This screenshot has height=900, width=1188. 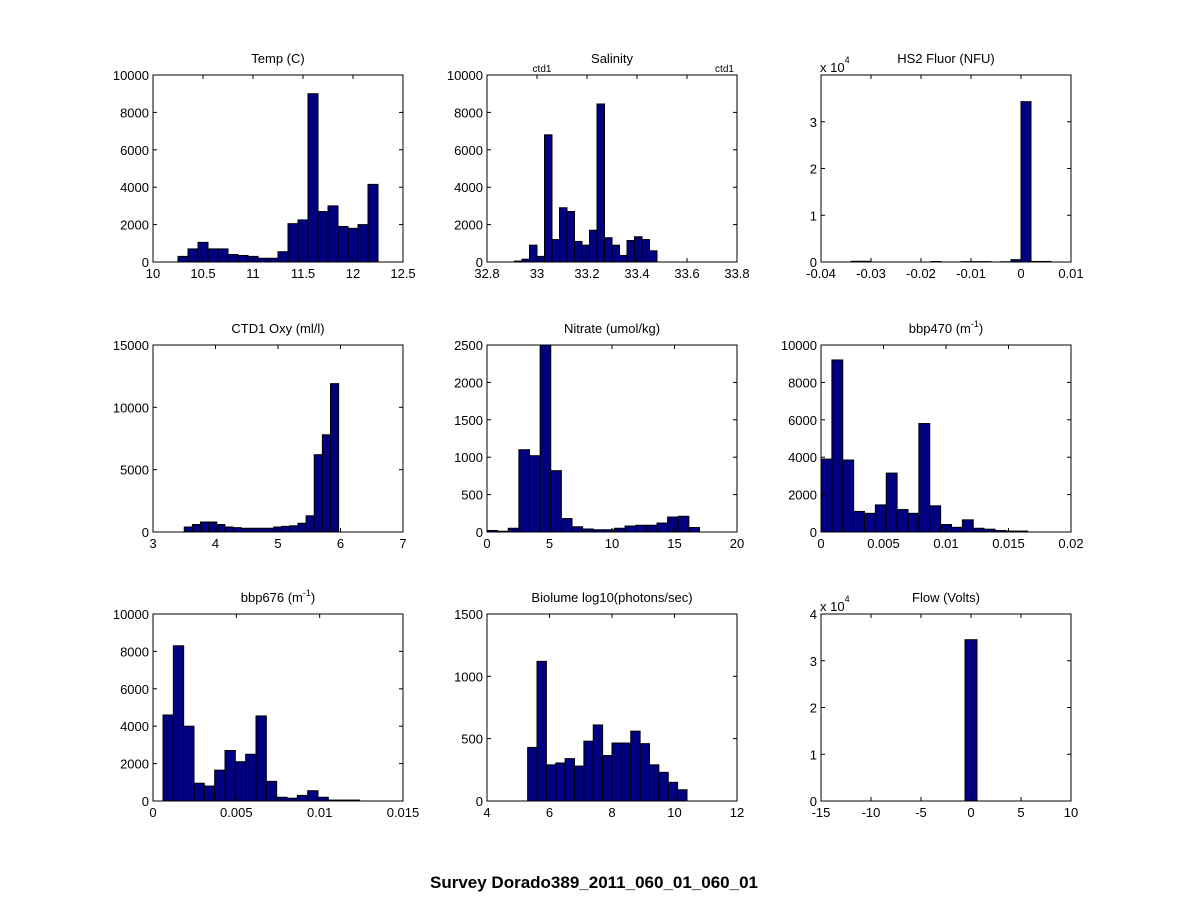 What do you see at coordinates (402, 273) in the screenshot?
I see `x-tick-label: 12.5` at bounding box center [402, 273].